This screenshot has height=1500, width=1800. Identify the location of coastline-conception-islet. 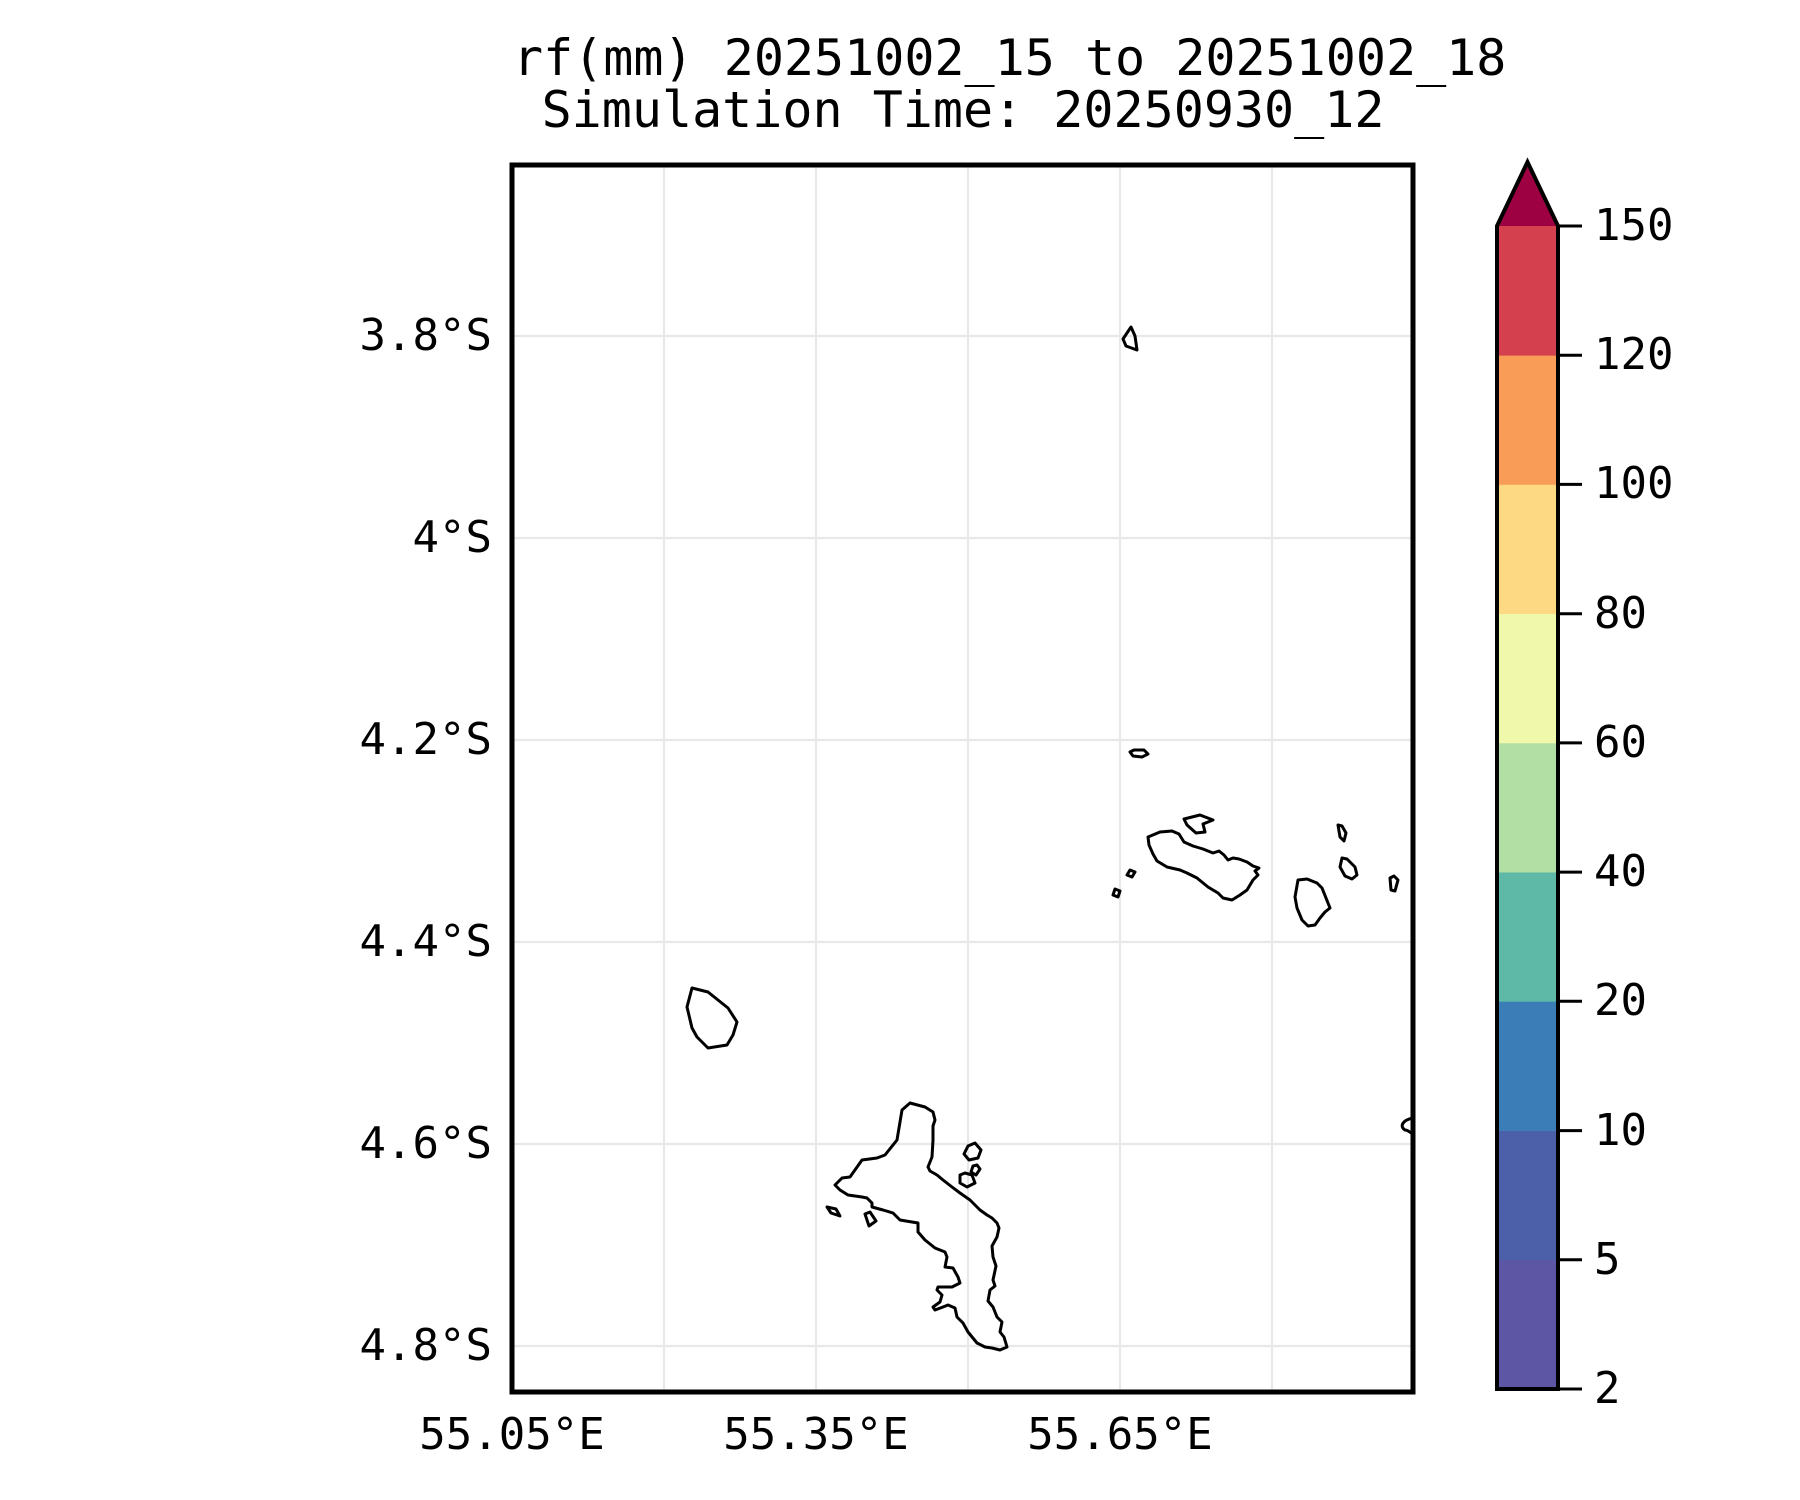
(870, 1219).